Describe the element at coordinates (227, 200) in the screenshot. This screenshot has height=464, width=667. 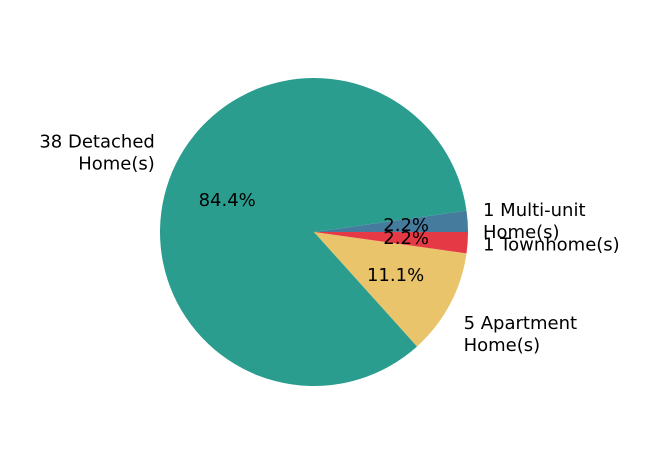
I see `slice-percent-label: 84.4%` at that location.